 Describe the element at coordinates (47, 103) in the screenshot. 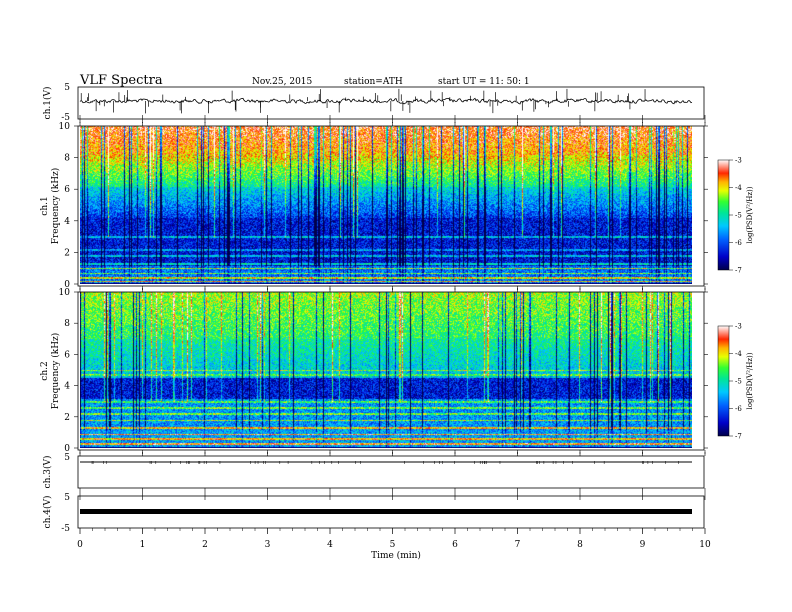

I see `ch1-waveform-ylabel: ch.1(V)` at that location.